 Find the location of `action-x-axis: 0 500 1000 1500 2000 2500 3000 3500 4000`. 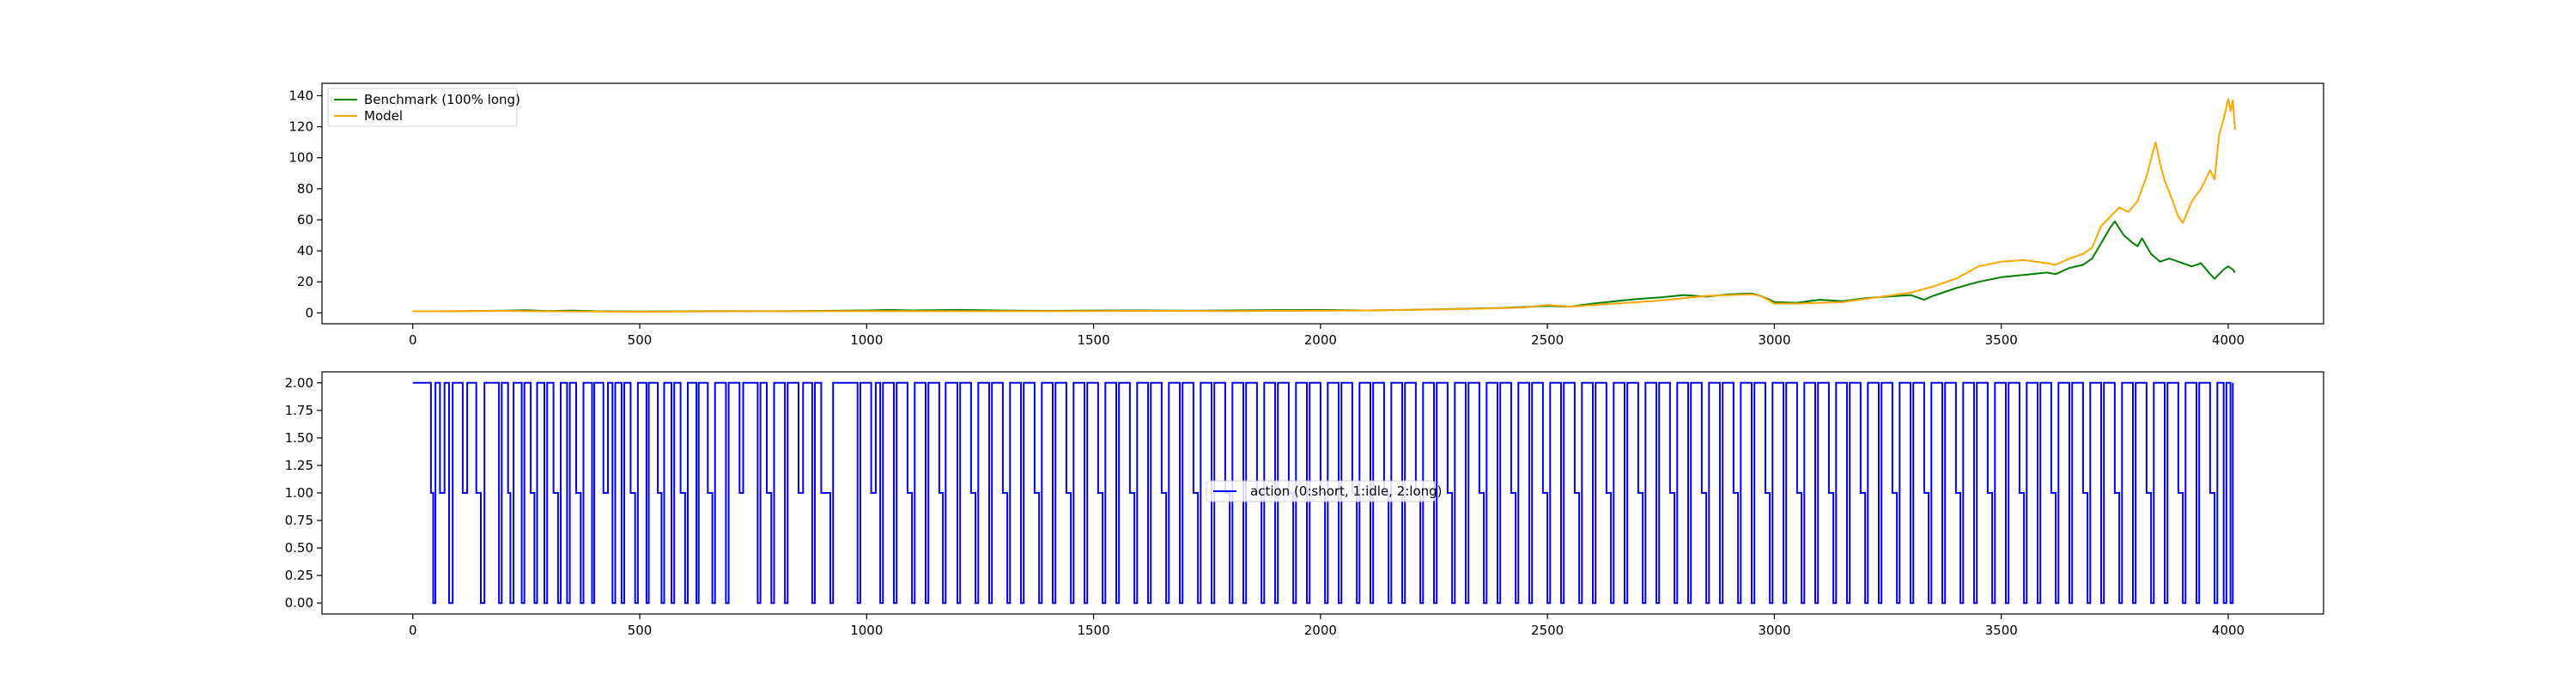

action-x-axis: 0 500 1000 1500 2000 2500 3000 3500 4000 is located at coordinates (1327, 626).